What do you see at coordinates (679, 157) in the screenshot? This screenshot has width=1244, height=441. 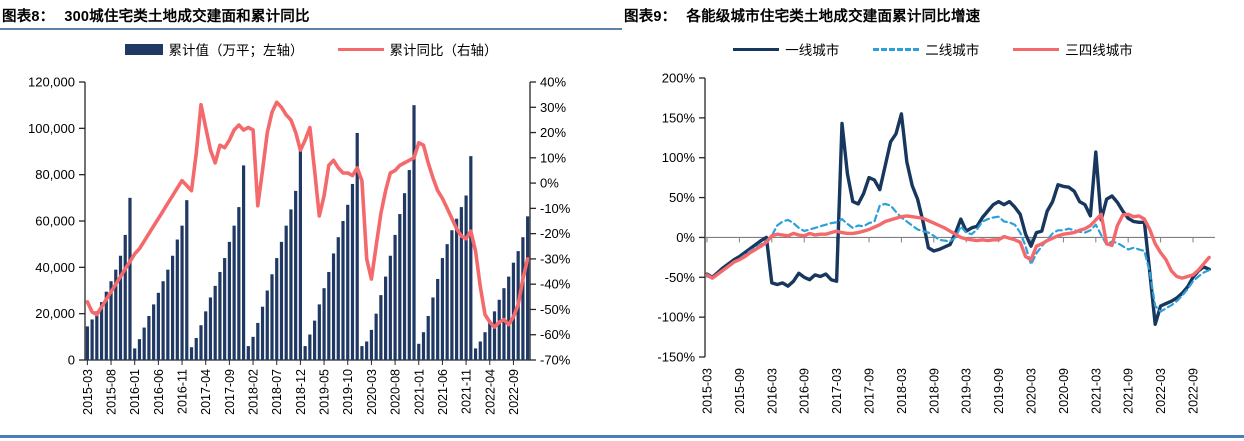 I see `svg-text: 100%` at bounding box center [679, 157].